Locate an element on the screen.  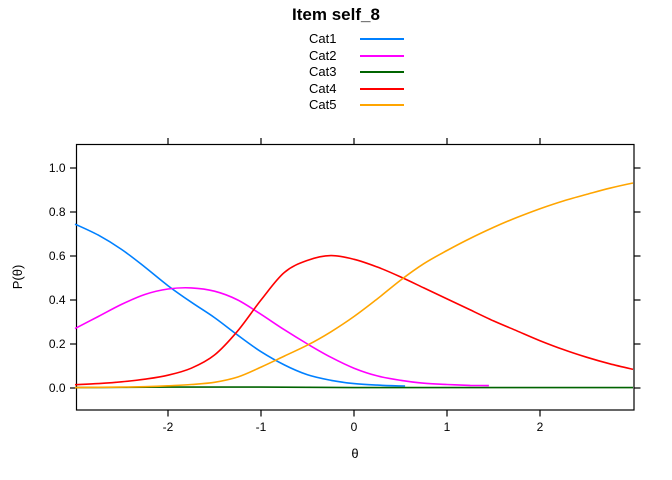
legend-item-cat5: Cat5 is located at coordinates (355, 105).